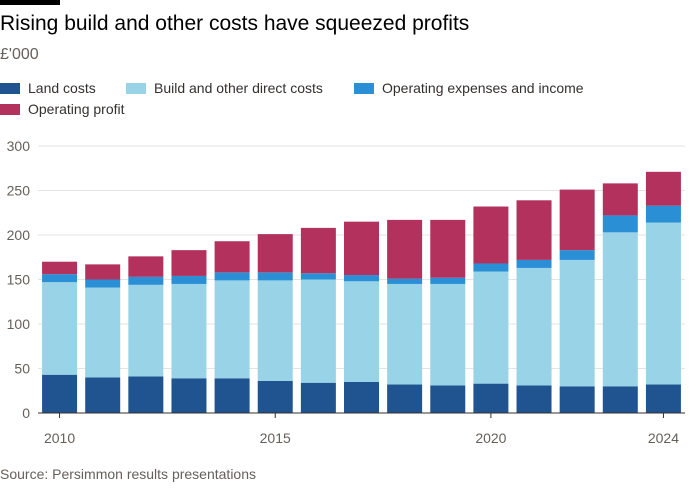 This screenshot has width=700, height=500. Describe the element at coordinates (128, 474) in the screenshot. I see `source-note: Source: Persimmon results presentations` at that location.